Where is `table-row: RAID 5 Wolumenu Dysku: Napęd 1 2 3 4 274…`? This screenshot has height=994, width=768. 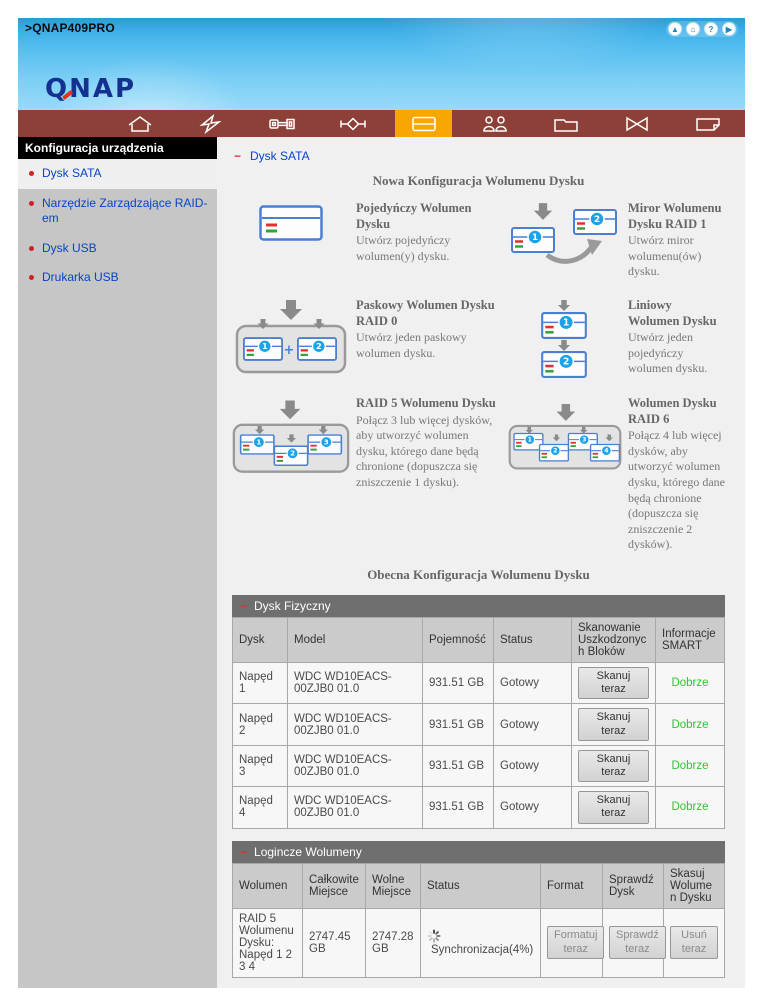
table-row: RAID 5 Wolumenu Dysku: Napęd 1 2 3 4 274… is located at coordinates (478, 942).